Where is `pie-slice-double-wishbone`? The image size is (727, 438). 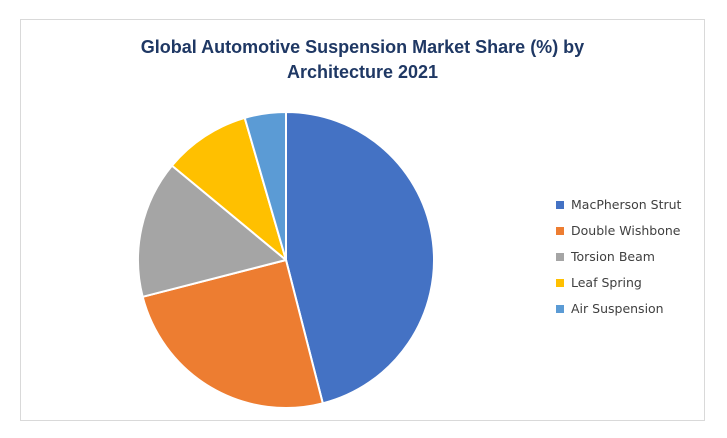 pie-slice-double-wishbone is located at coordinates (232, 334).